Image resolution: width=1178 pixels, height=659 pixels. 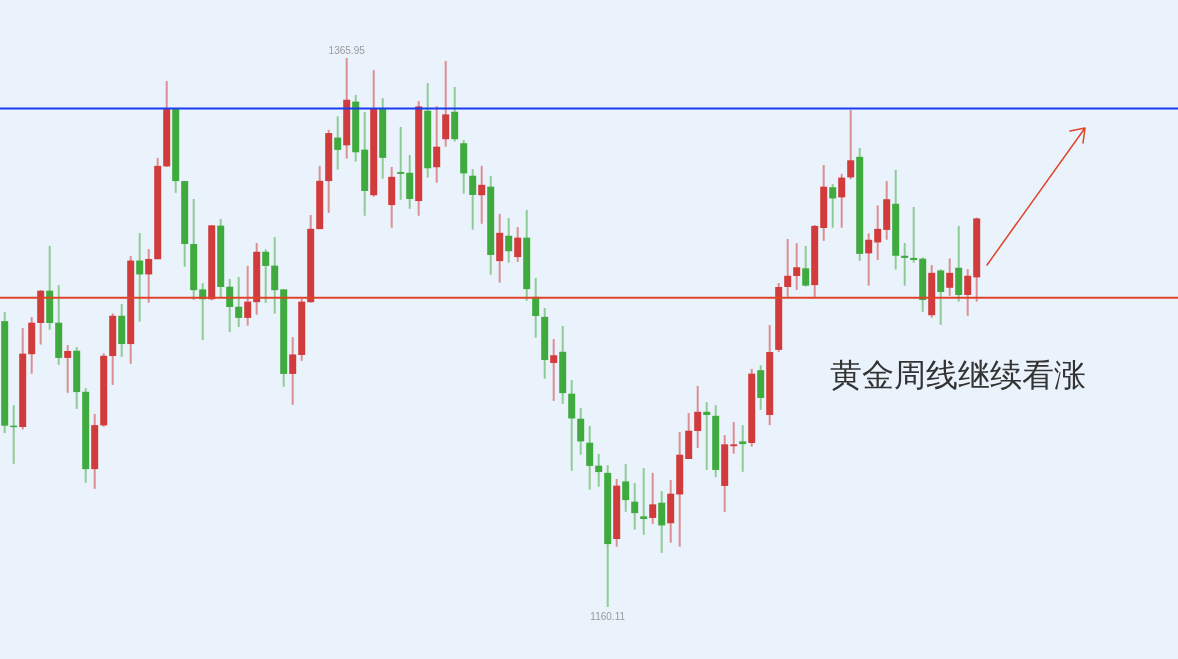 What do you see at coordinates (958, 375) in the screenshot?
I see `annotation: 黄金周线继续看涨` at bounding box center [958, 375].